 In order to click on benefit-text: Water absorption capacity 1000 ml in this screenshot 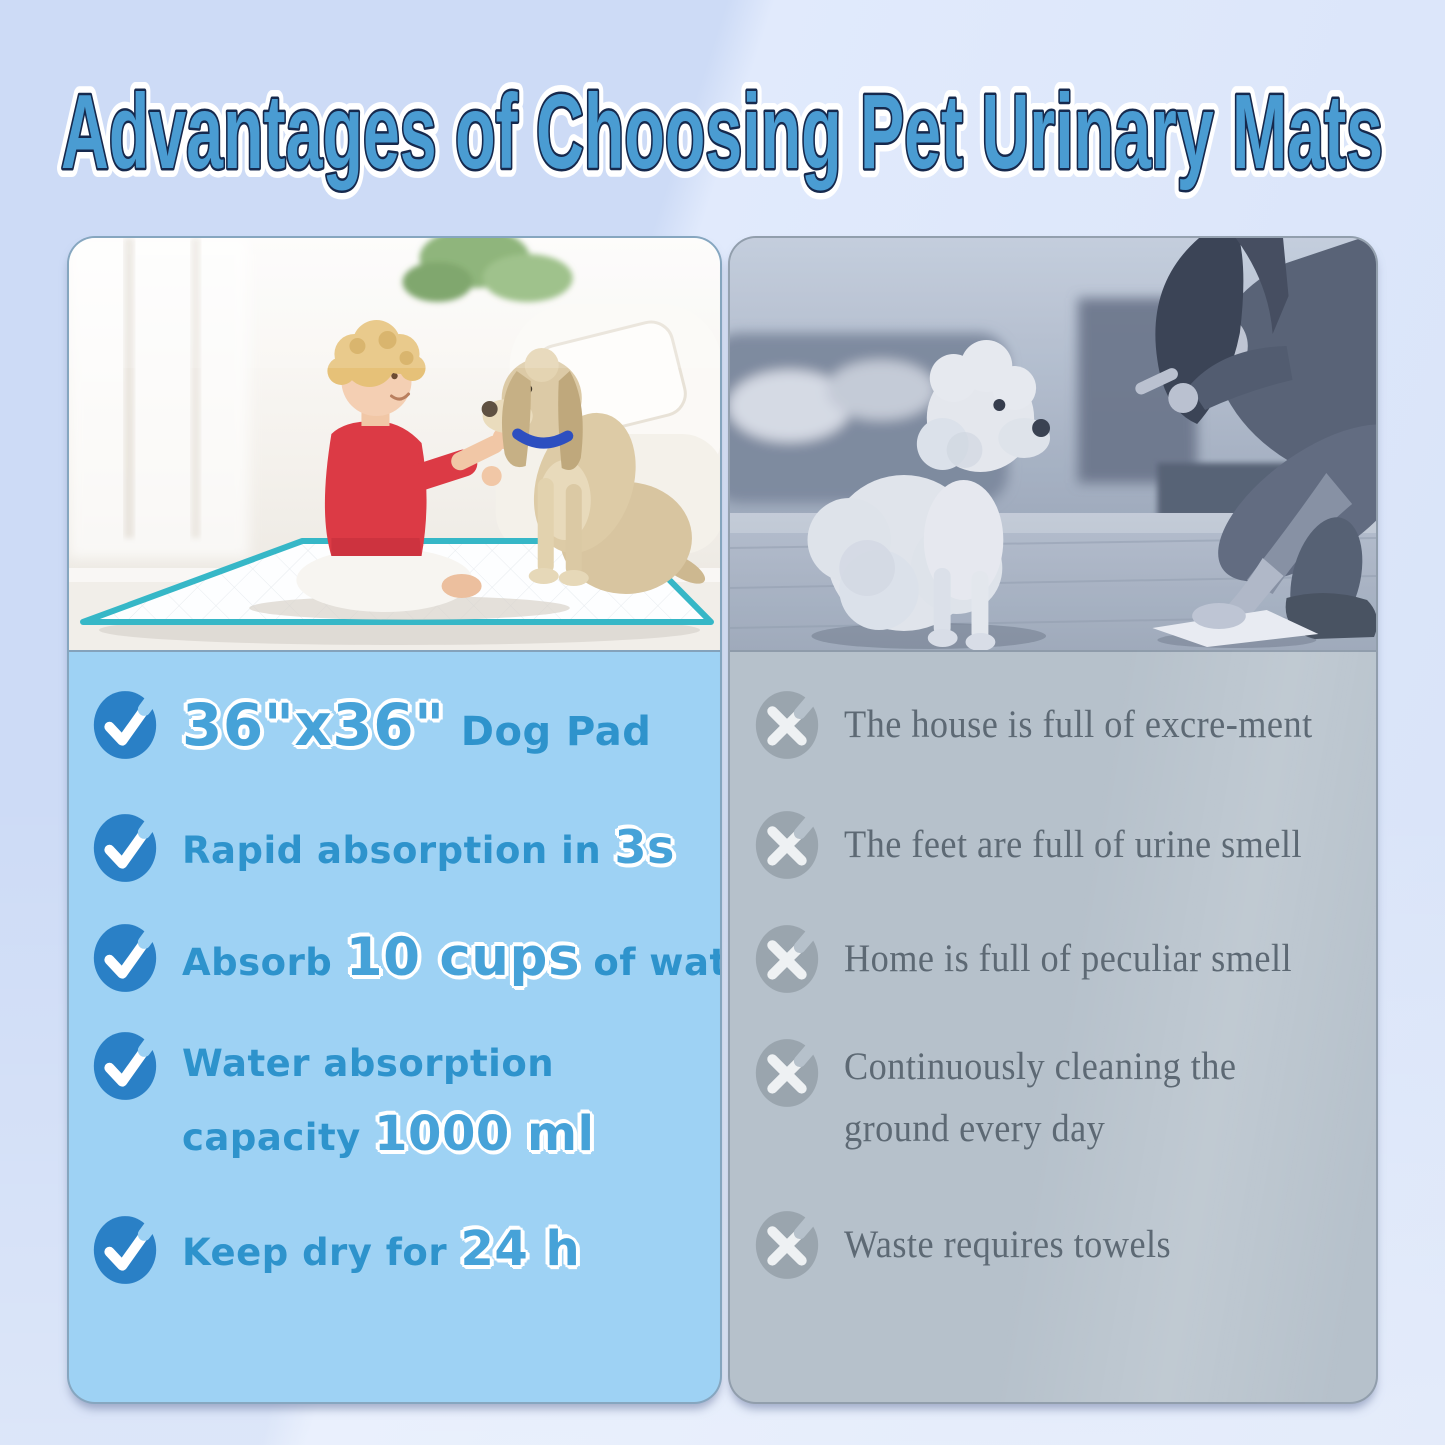, I will do `click(388, 1101)`.